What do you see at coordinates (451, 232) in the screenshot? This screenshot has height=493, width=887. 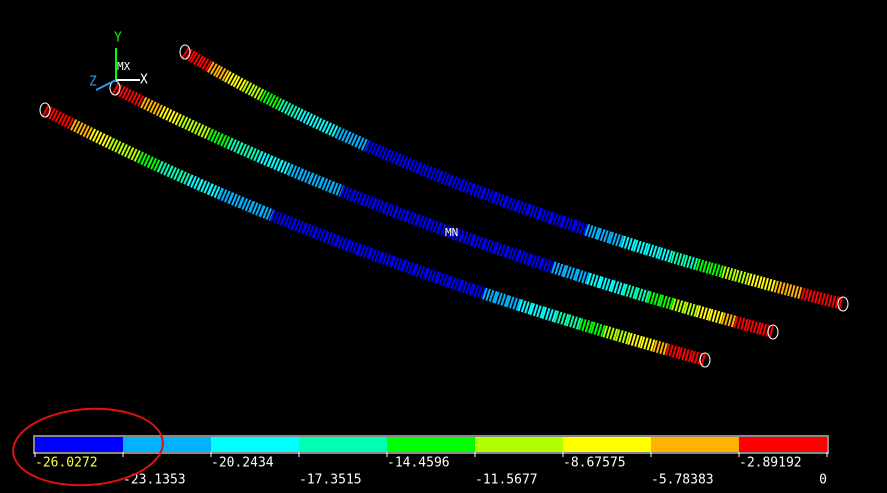 I see `min-label: MN` at bounding box center [451, 232].